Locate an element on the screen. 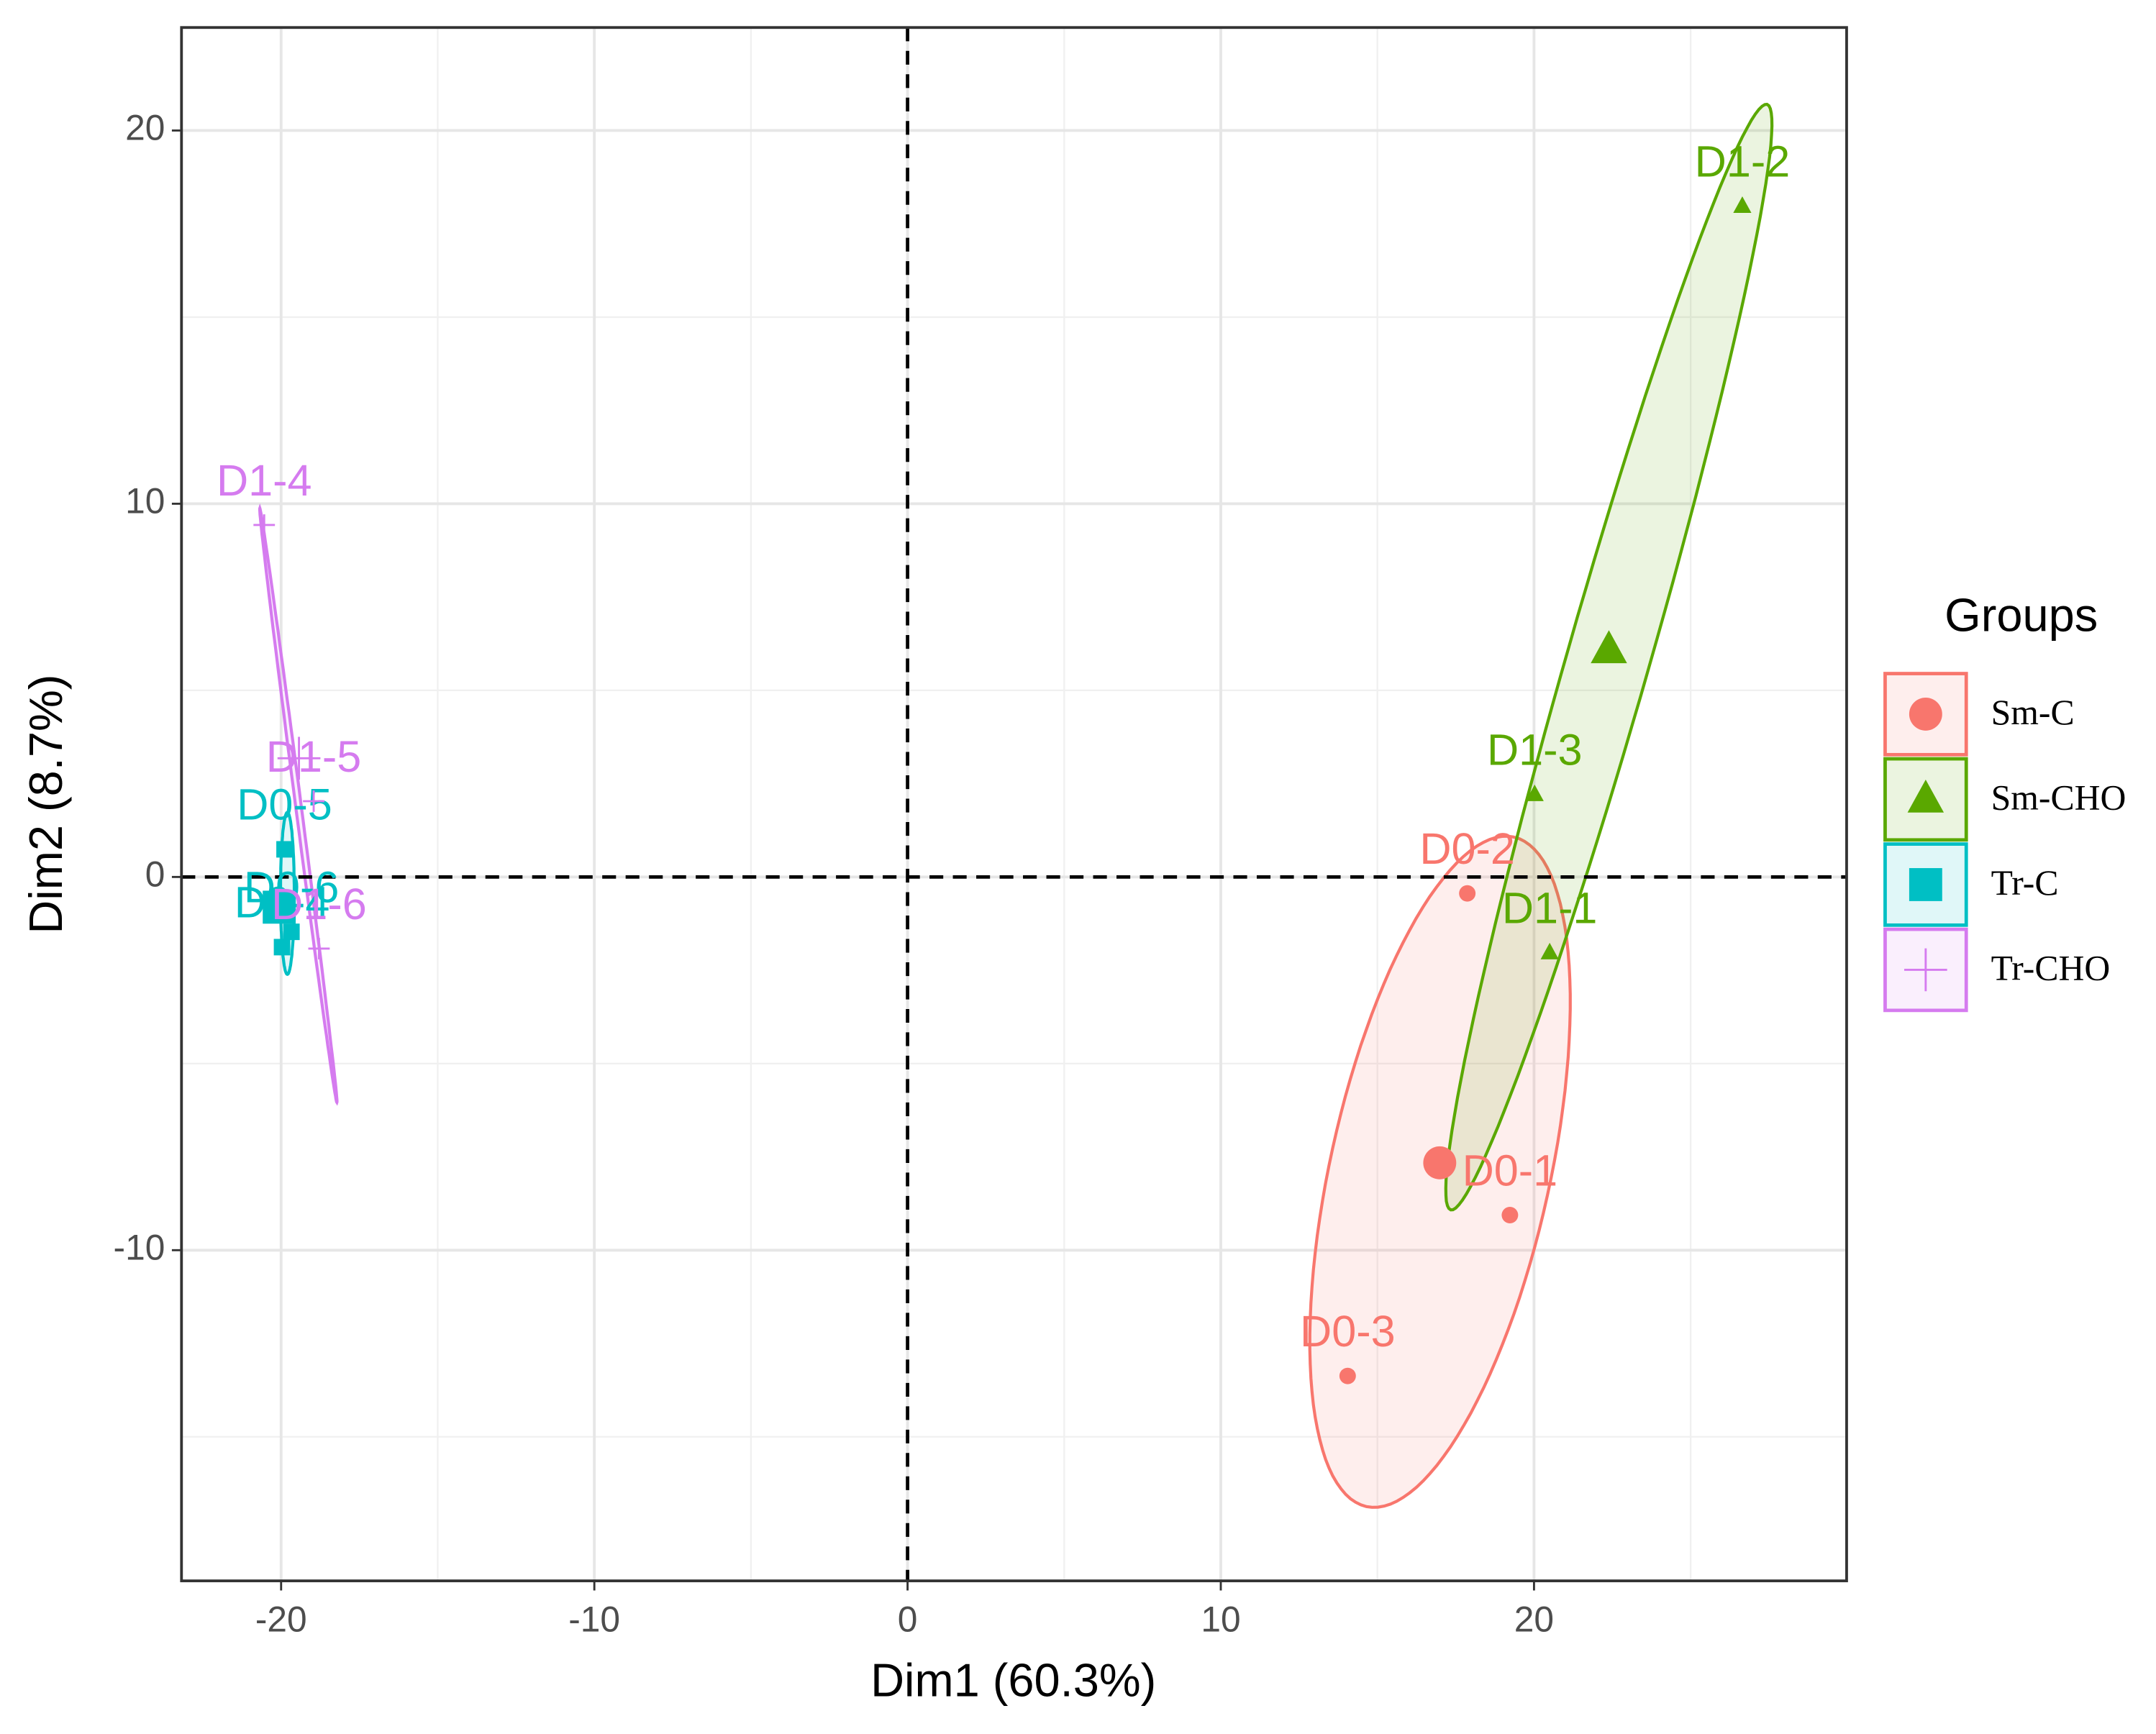 This screenshot has width=2156, height=1734. confidence-ellipse is located at coordinates (298, 805).